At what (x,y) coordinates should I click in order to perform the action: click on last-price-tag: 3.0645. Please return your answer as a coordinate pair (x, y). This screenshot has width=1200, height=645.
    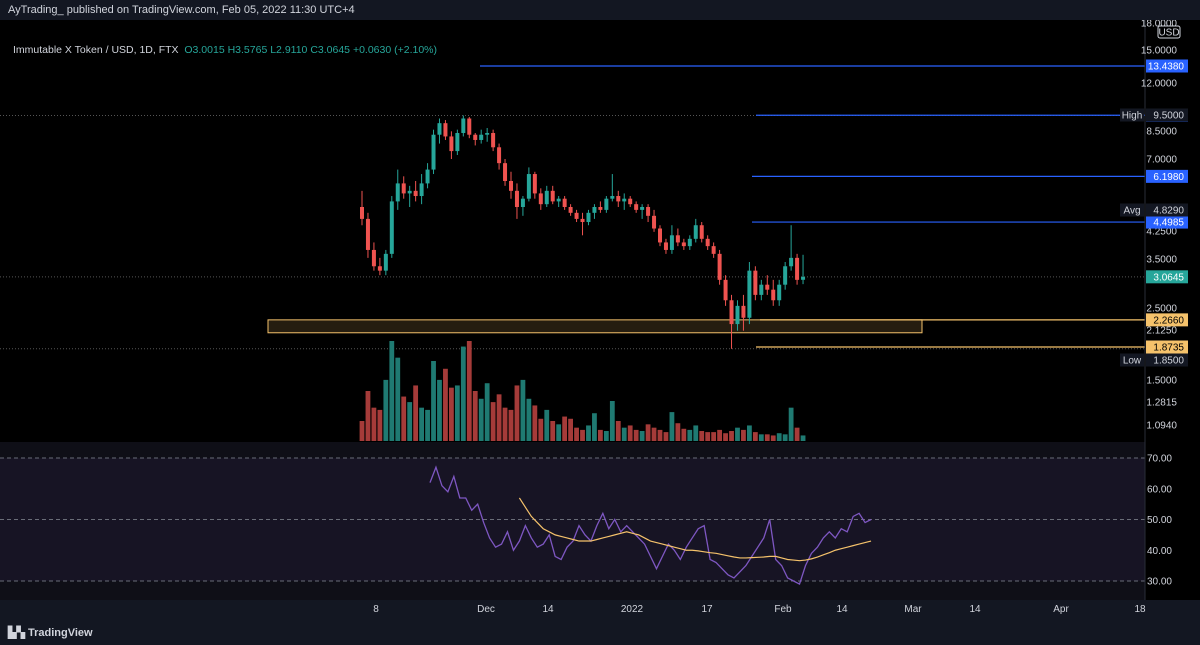
    Looking at the image, I should click on (1168, 277).